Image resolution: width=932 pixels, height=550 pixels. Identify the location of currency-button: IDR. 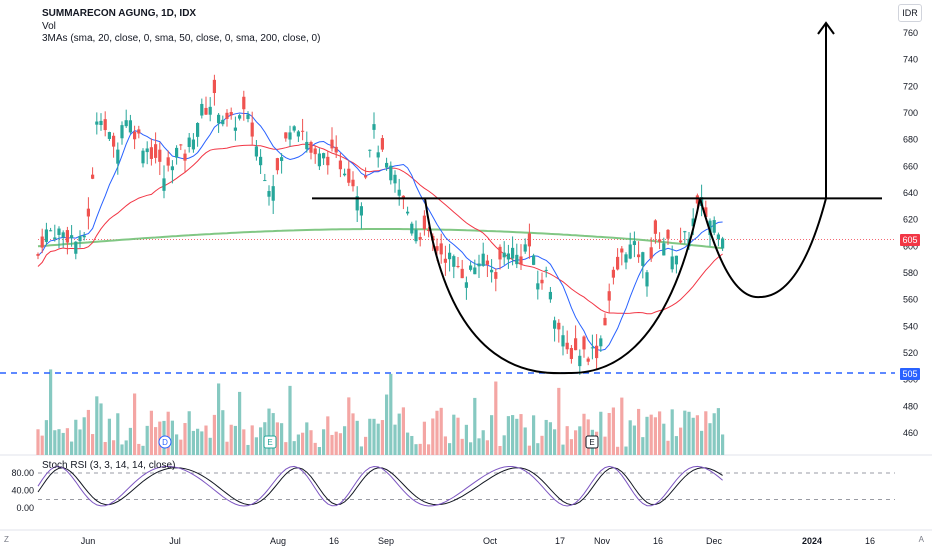
(910, 13).